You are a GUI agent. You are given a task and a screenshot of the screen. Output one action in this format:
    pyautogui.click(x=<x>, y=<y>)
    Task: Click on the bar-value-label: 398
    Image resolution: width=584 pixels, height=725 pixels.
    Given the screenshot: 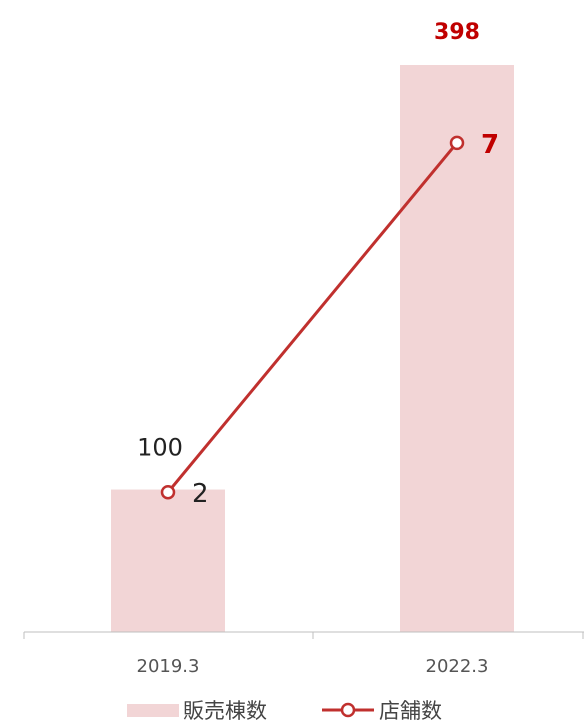 What is the action you would take?
    pyautogui.click(x=457, y=32)
    